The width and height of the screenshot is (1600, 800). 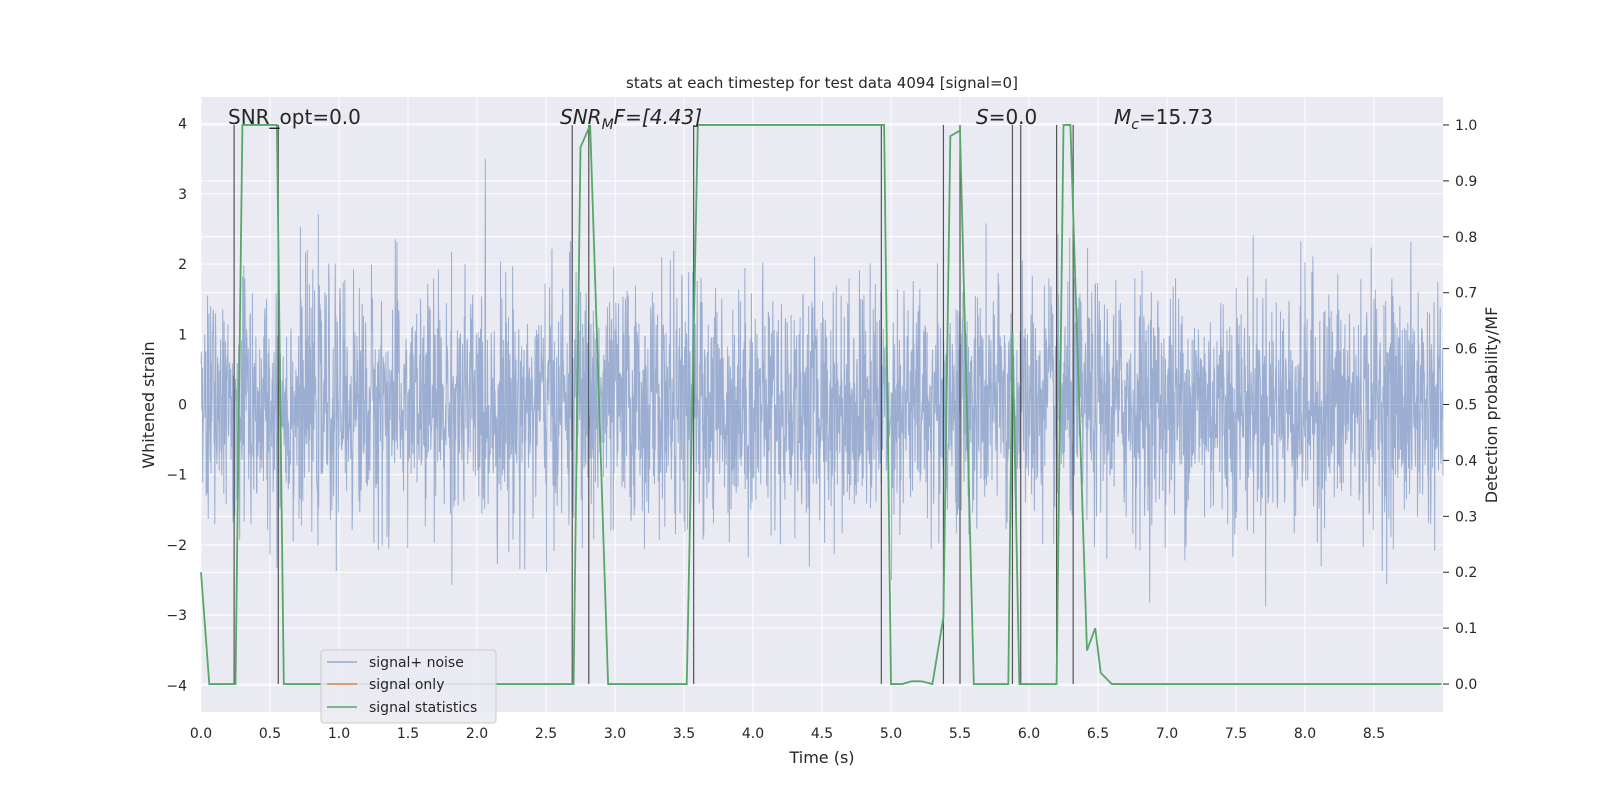 I want to click on x-tick-label: 5.0, so click(x=891, y=734).